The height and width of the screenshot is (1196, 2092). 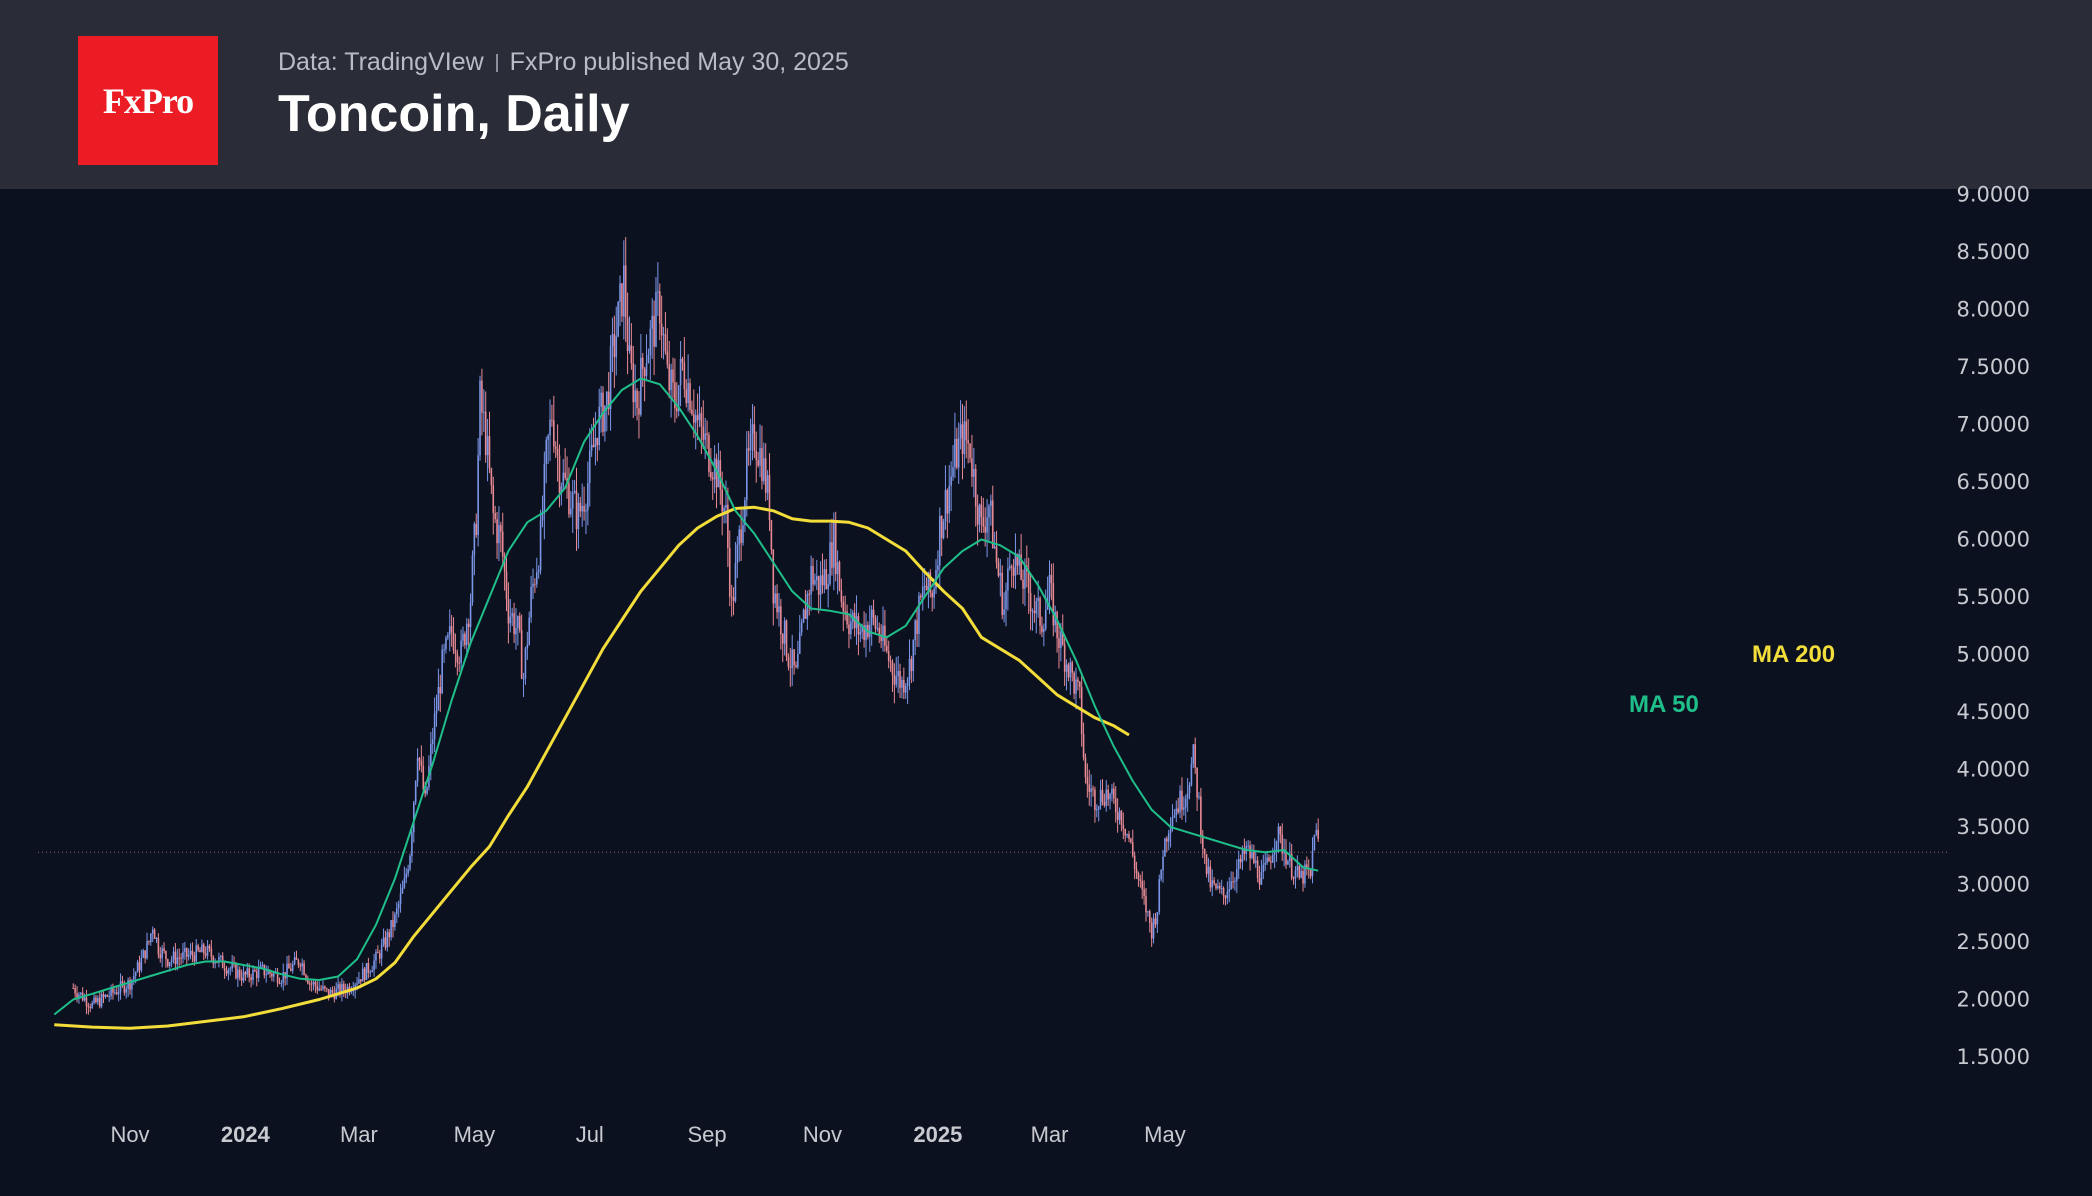 I want to click on y-tick-label: 4.5000, so click(x=1993, y=712).